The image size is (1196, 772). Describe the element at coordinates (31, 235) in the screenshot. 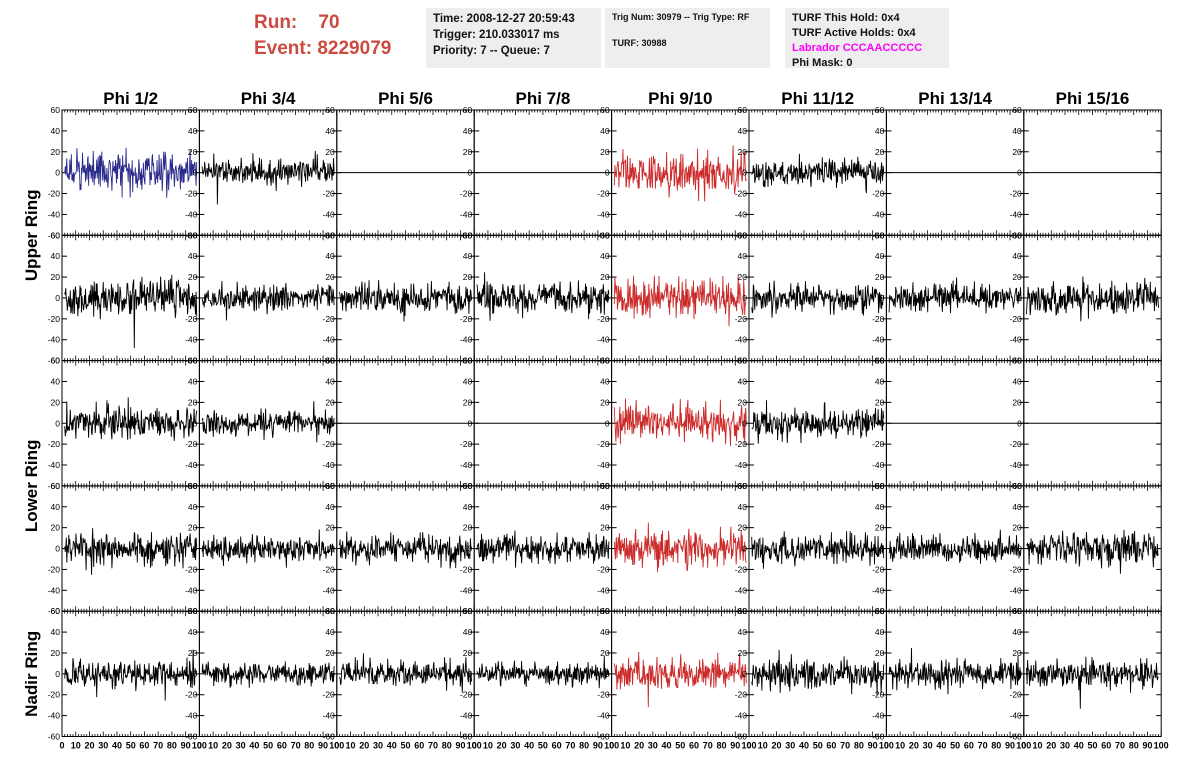

I see `row-title-upper-ring: Upper Ring` at that location.